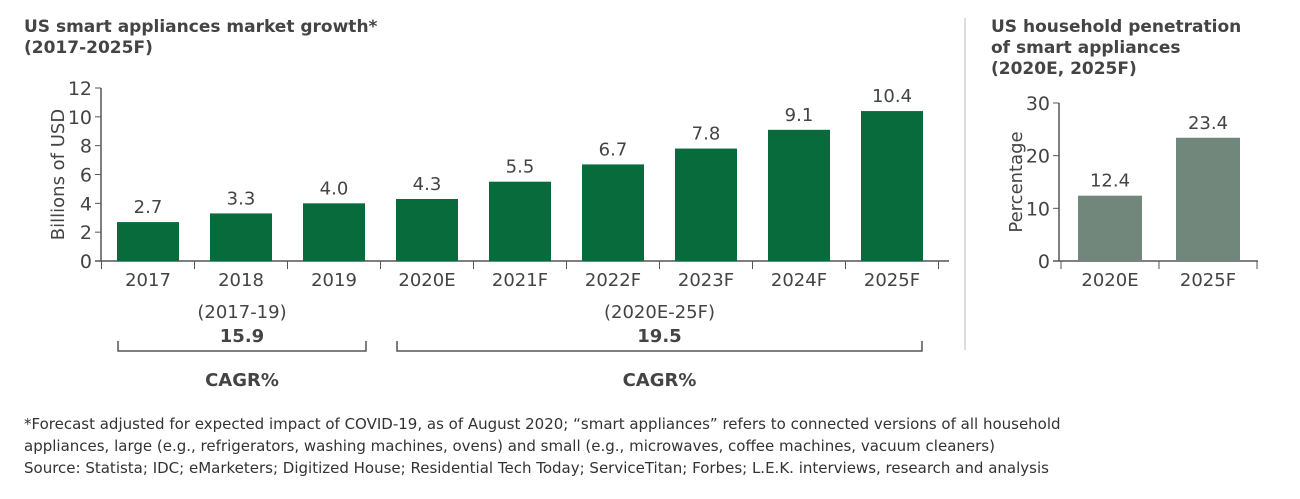  Describe the element at coordinates (1016, 181) in the screenshot. I see `y-axis-label: Percentage` at that location.